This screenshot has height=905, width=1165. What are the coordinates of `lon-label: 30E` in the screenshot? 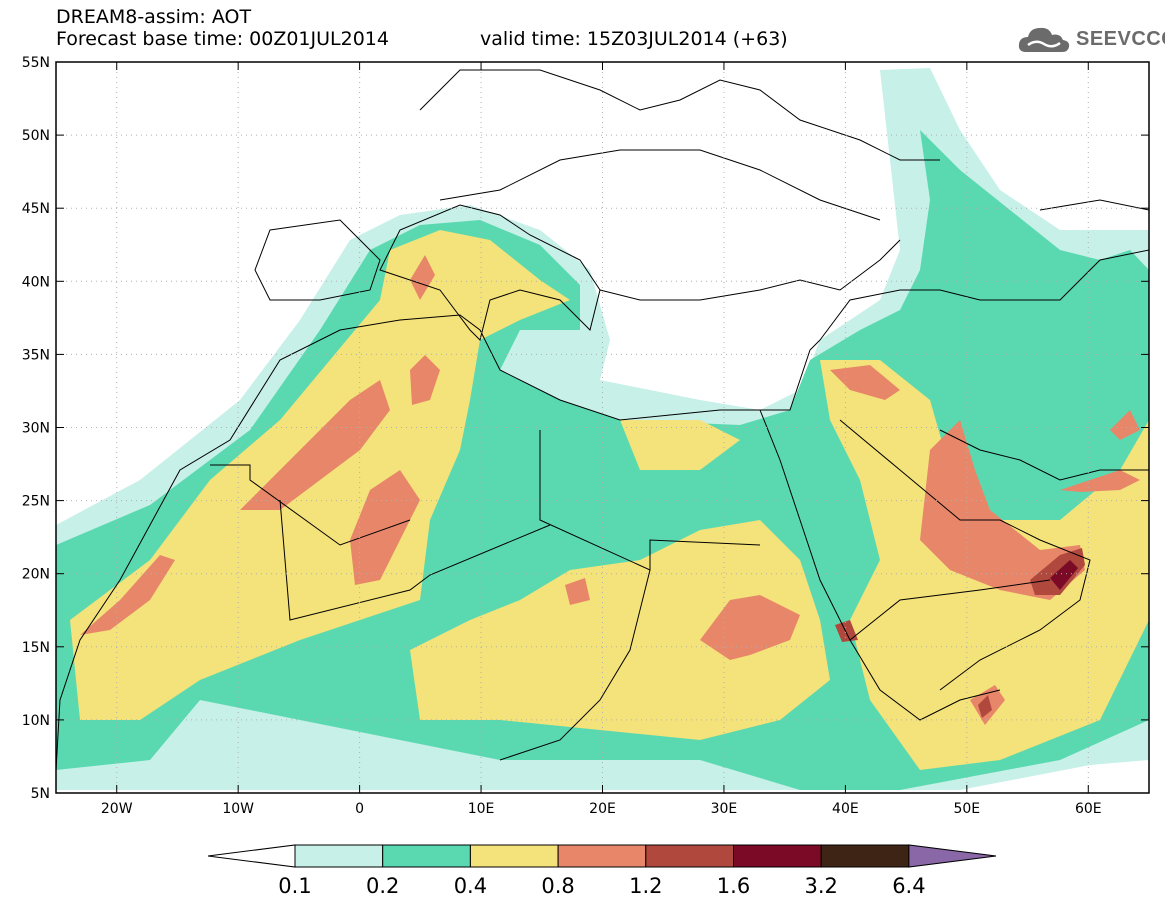 It's located at (724, 809).